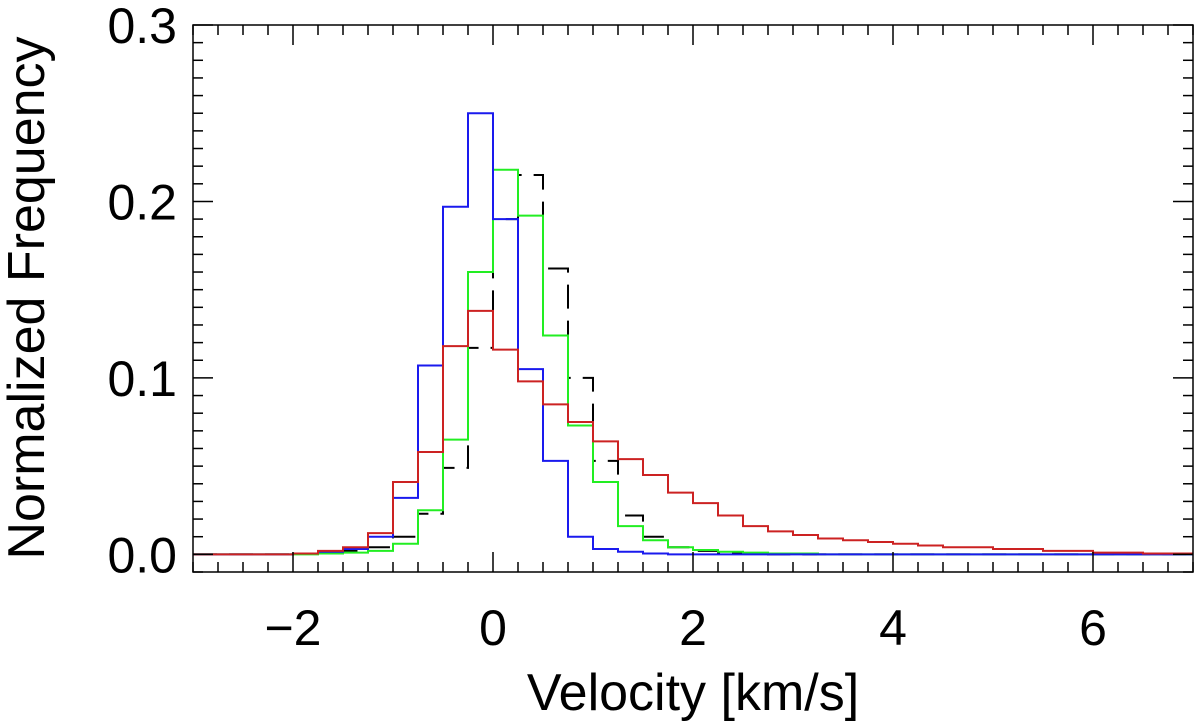  I want to click on x-axis-title: Velocity [km/s], so click(693, 693).